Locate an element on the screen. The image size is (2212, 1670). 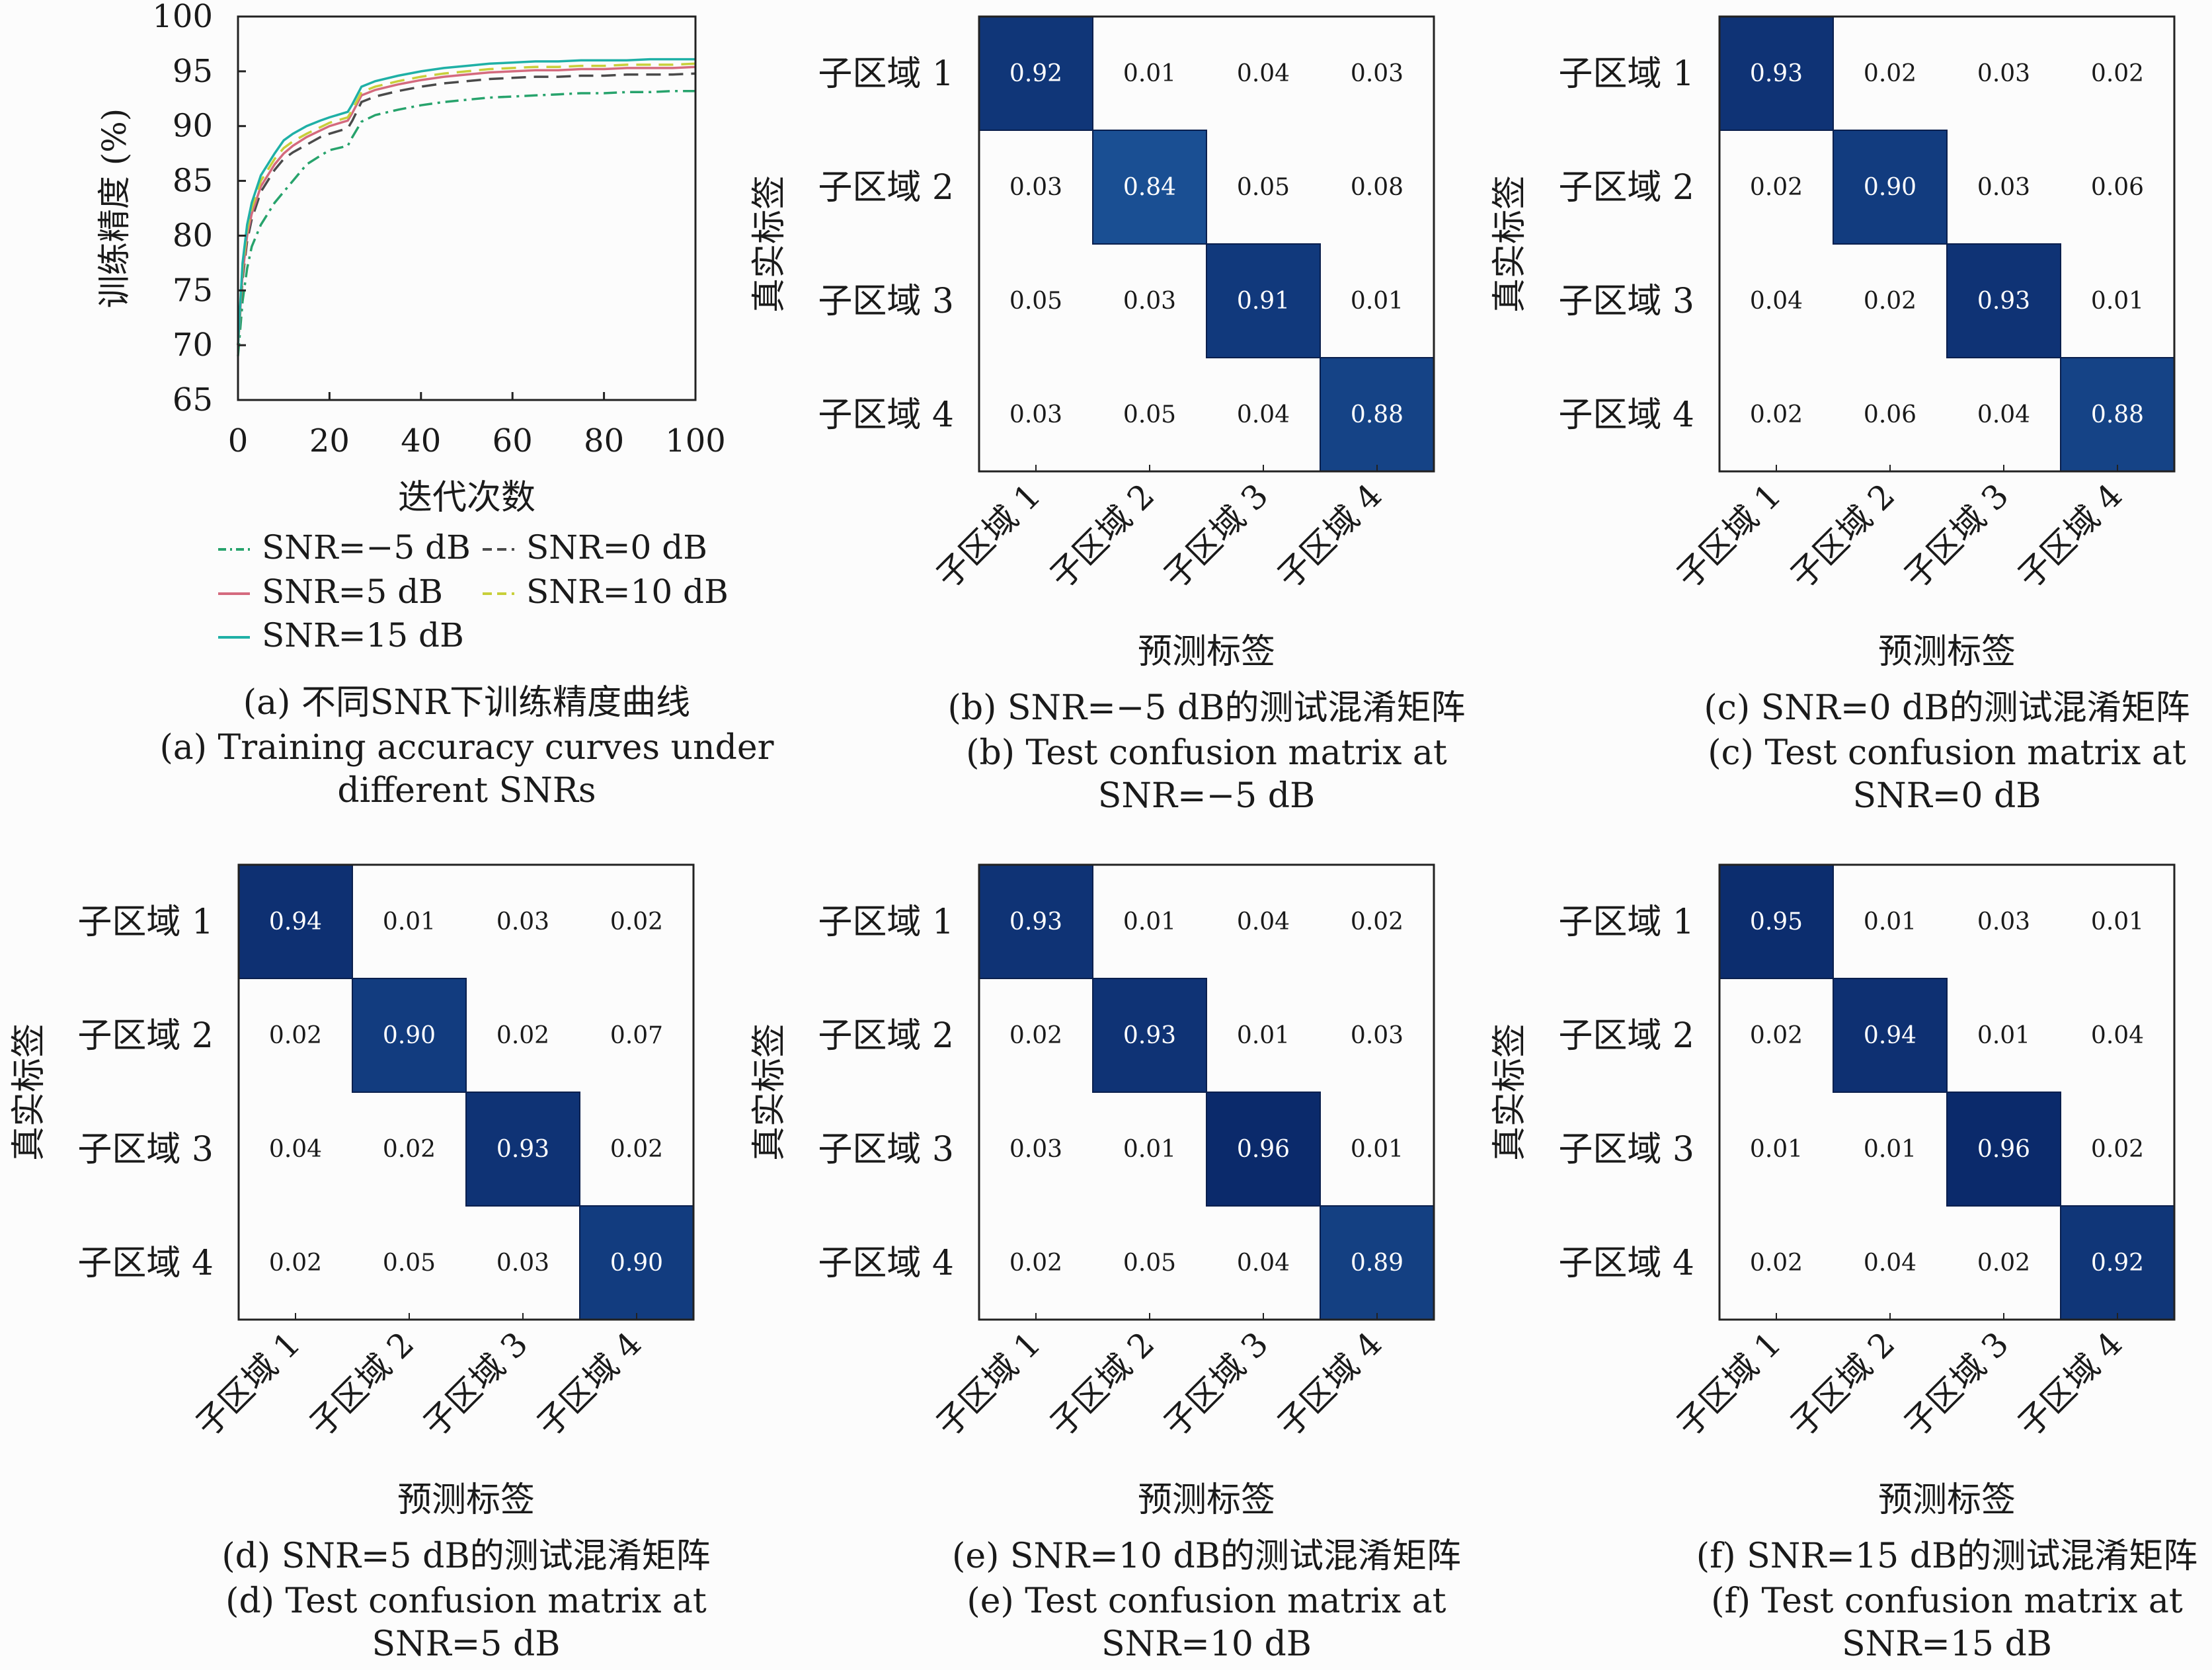
x-tick-label: 0 is located at coordinates (238, 440).